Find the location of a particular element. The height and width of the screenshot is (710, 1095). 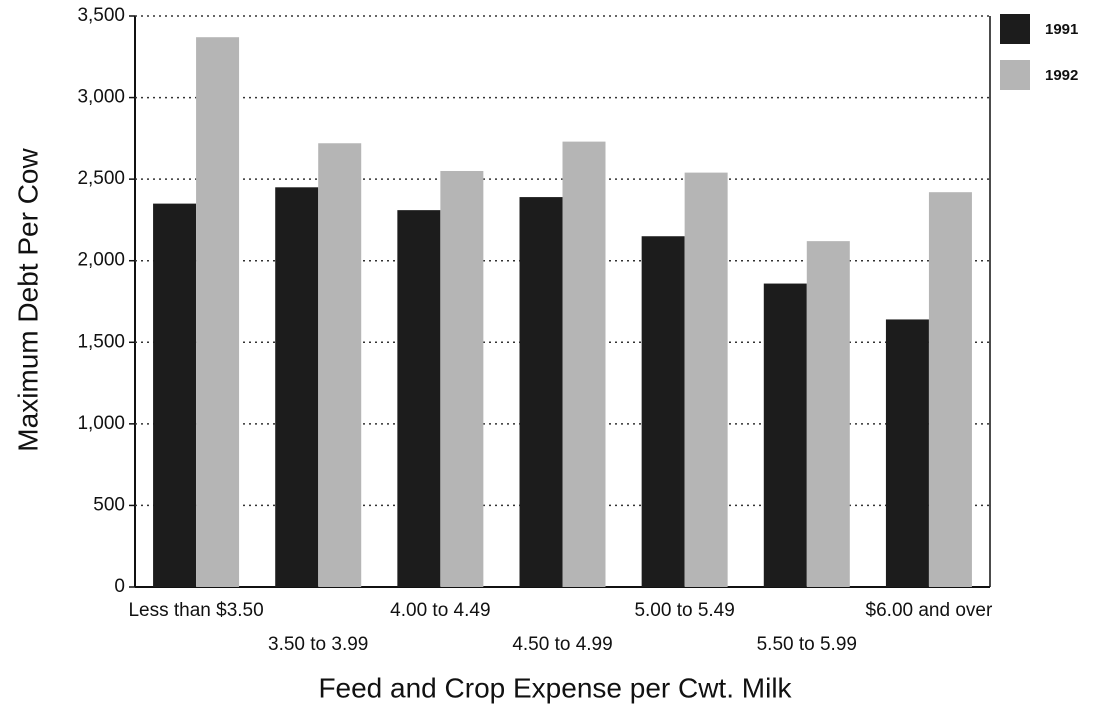

x-tick-label: $6.00 and over is located at coordinates (929, 610).